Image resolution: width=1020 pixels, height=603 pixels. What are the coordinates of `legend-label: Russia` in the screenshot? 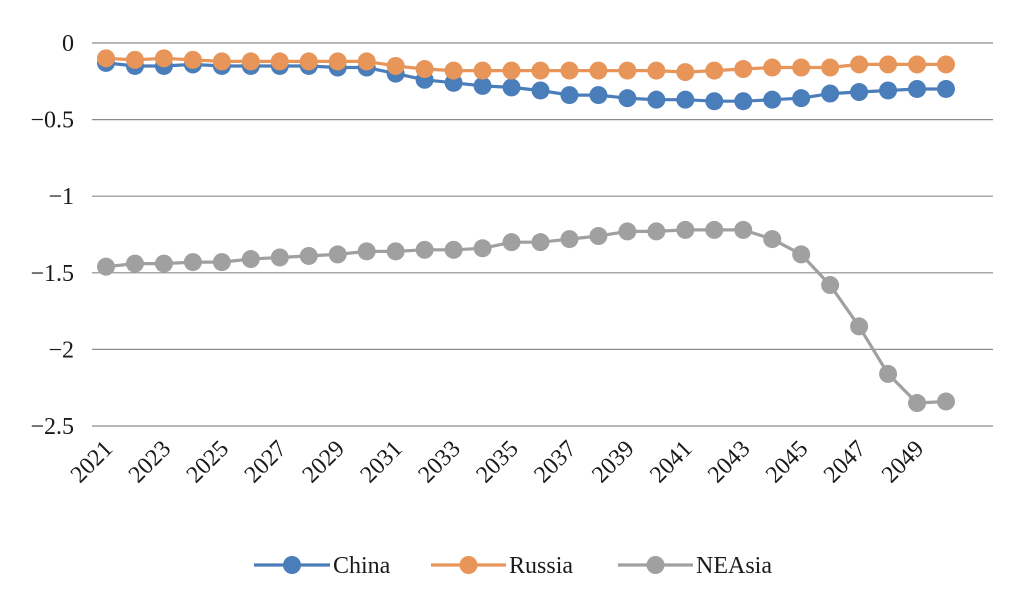 It's located at (541, 566).